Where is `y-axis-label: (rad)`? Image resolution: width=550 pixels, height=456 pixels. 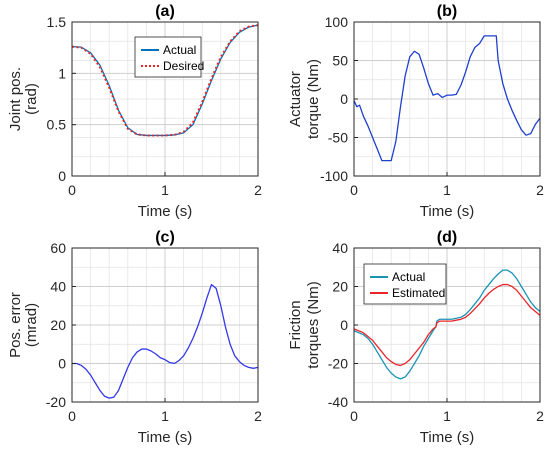 y-axis-label: (rad) is located at coordinates (31, 99).